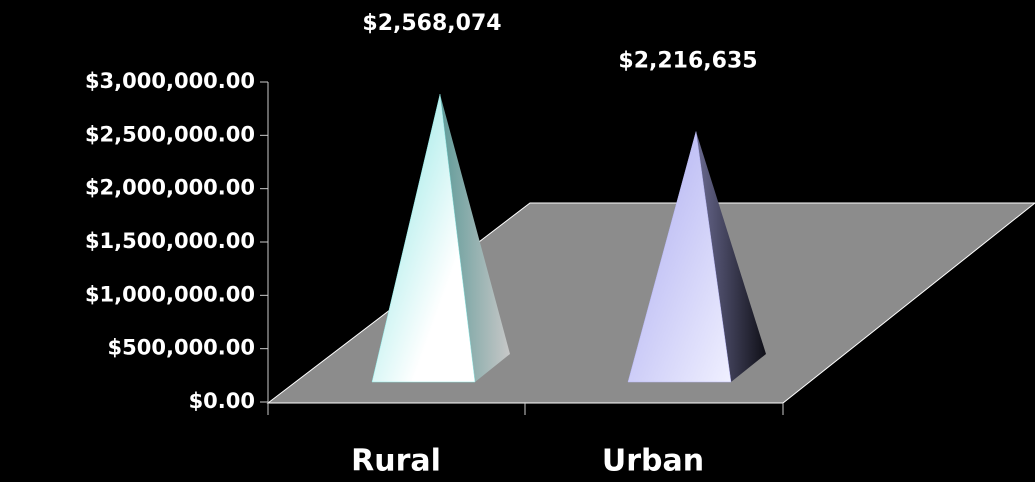 This screenshot has width=1035, height=482. Describe the element at coordinates (687, 61) in the screenshot. I see `value-label: $2,216,635` at that location.